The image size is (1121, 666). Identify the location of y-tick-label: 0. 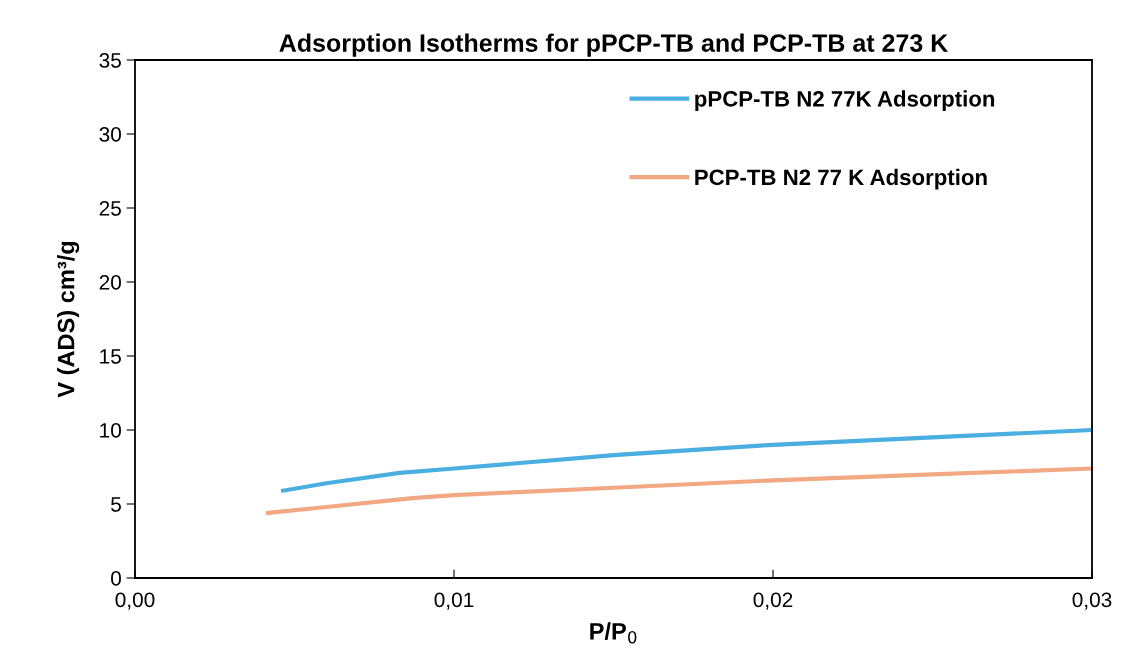
(116, 578).